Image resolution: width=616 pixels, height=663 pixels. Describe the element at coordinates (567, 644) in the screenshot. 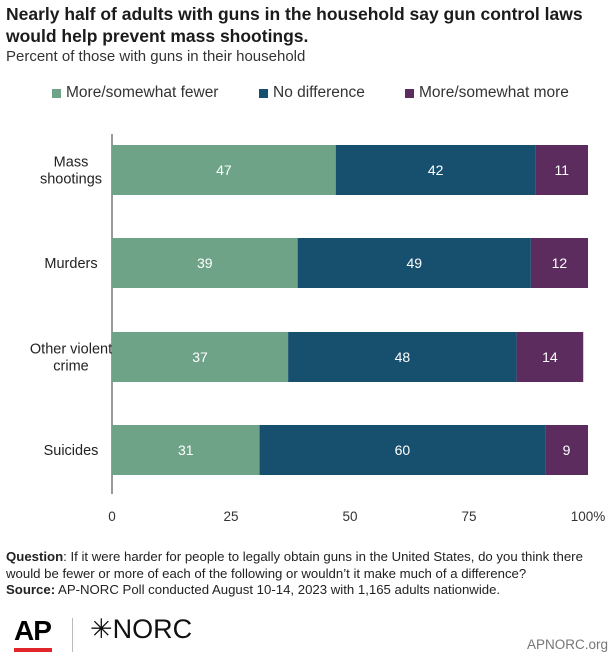

I see `site-url: APNORC.org` at that location.